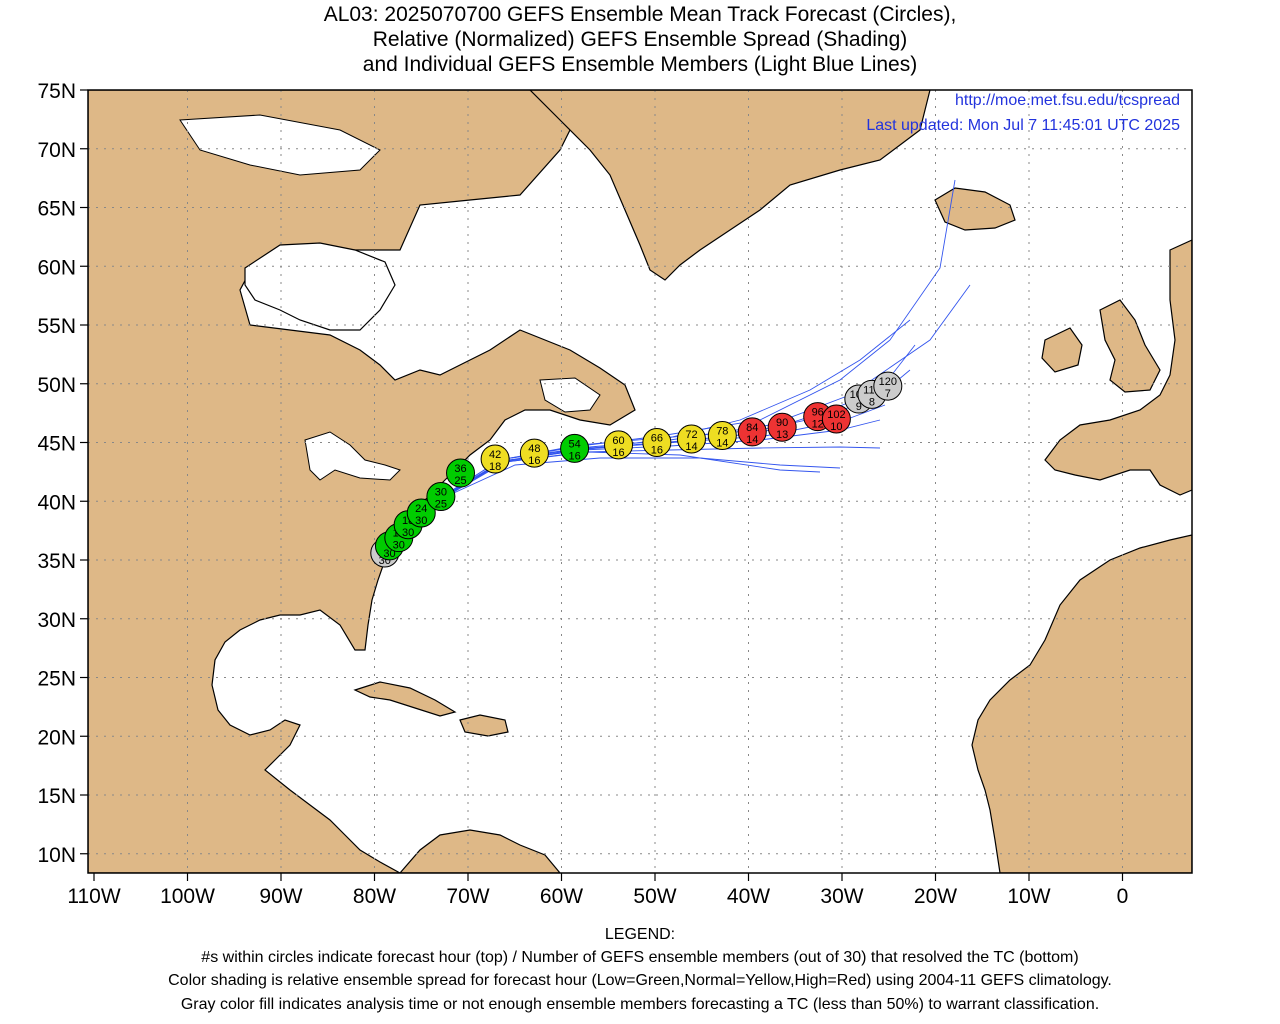 The image size is (1280, 1024). What do you see at coordinates (752, 428) in the screenshot?
I see `track-hour-label: 84` at bounding box center [752, 428].